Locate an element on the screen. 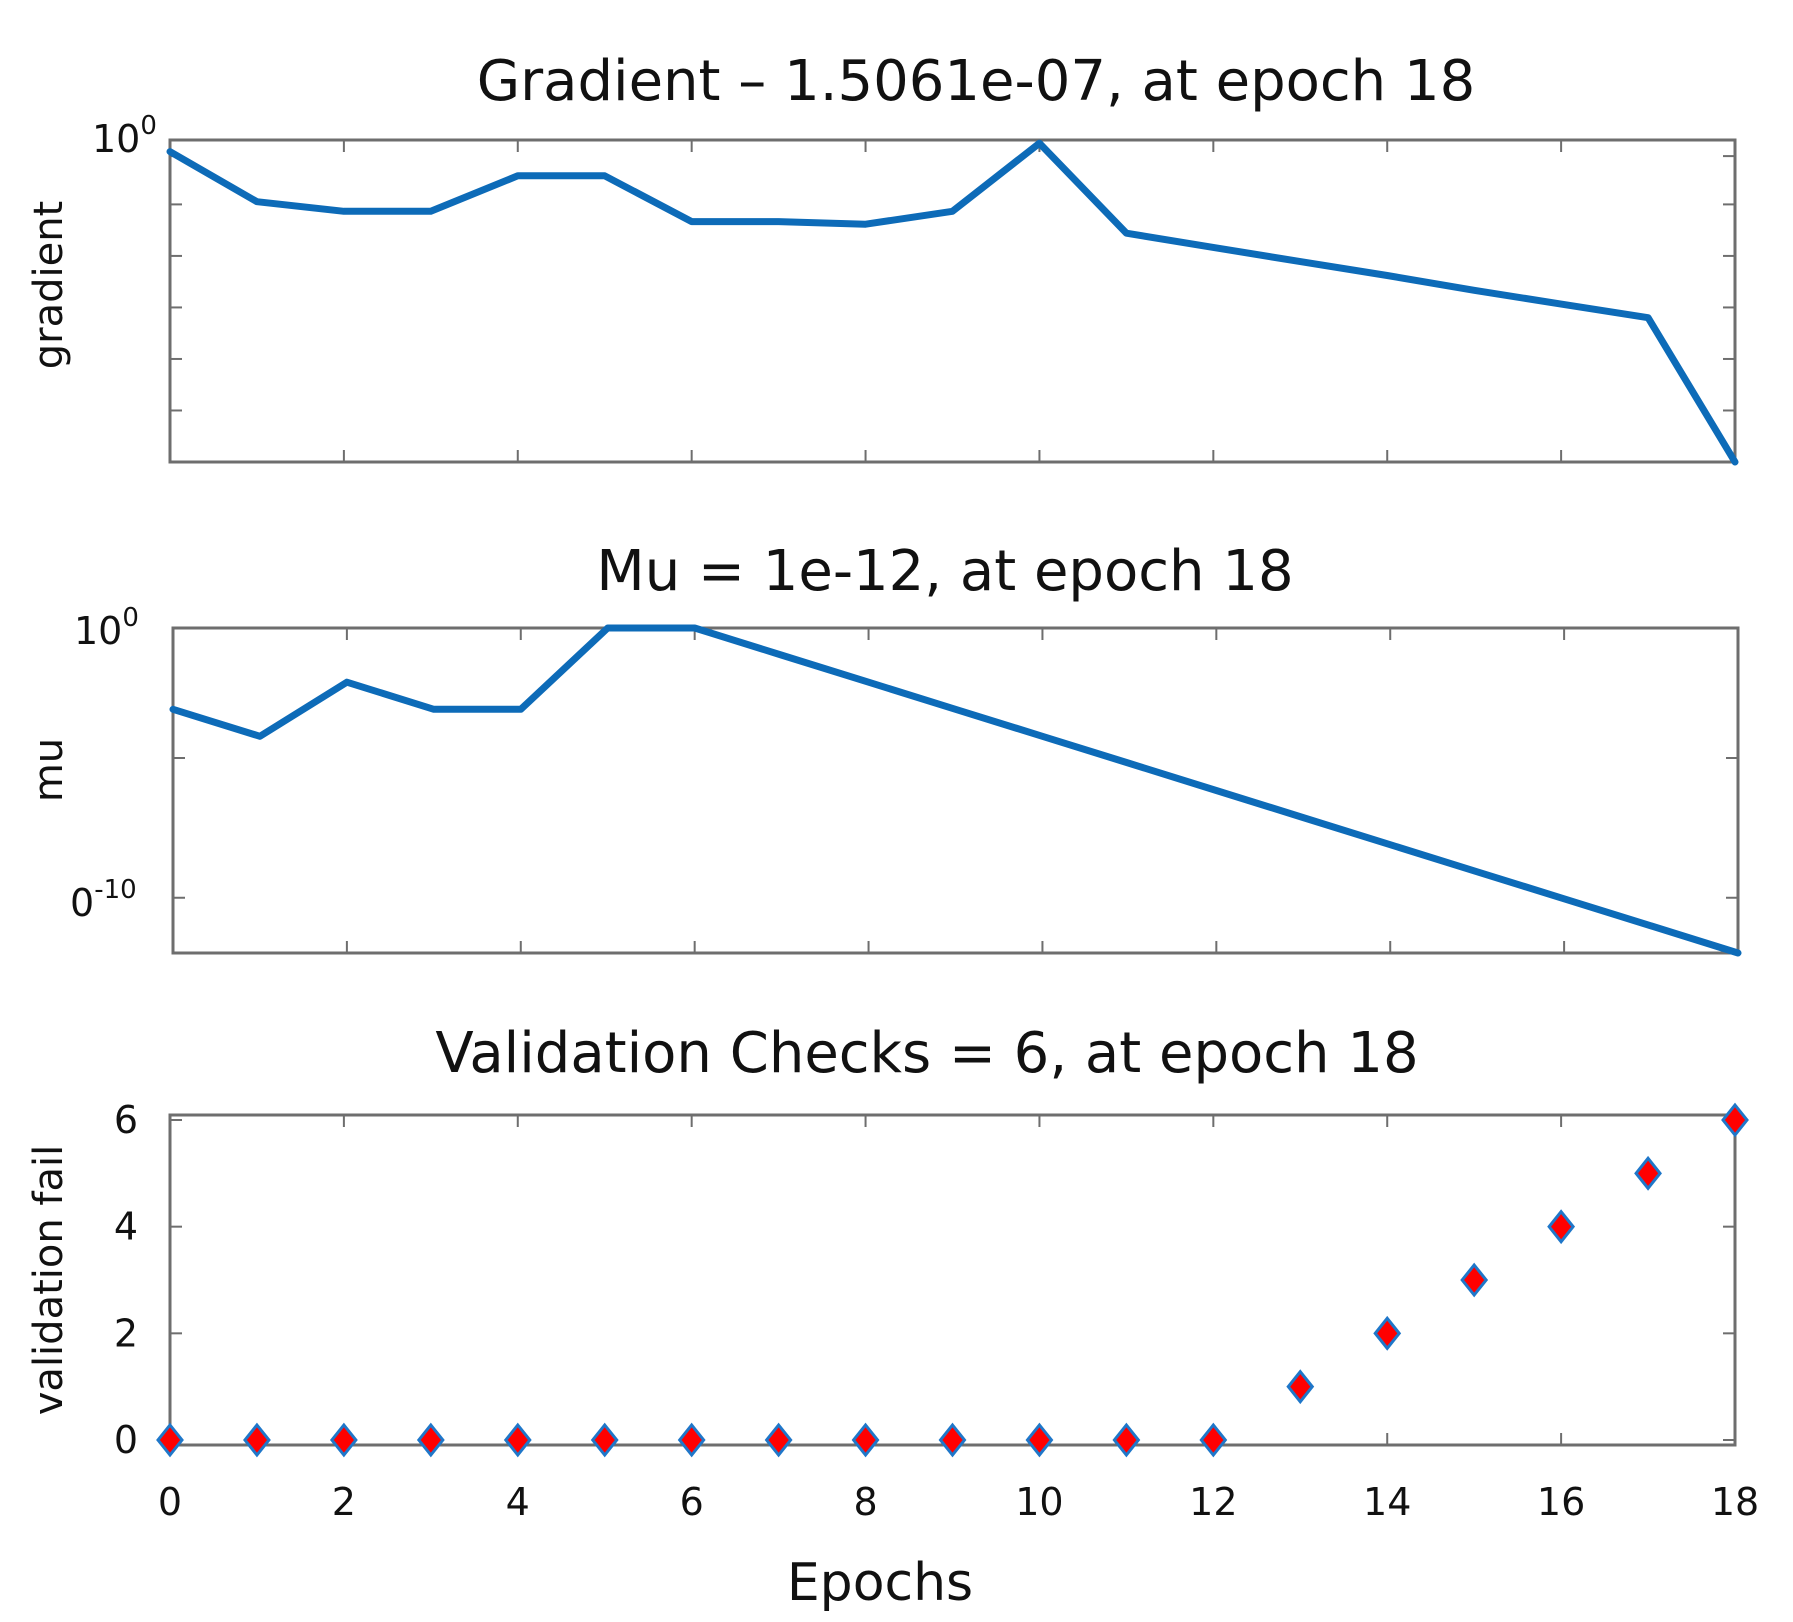  epochs-xlabel: Epochs is located at coordinates (880, 1583).